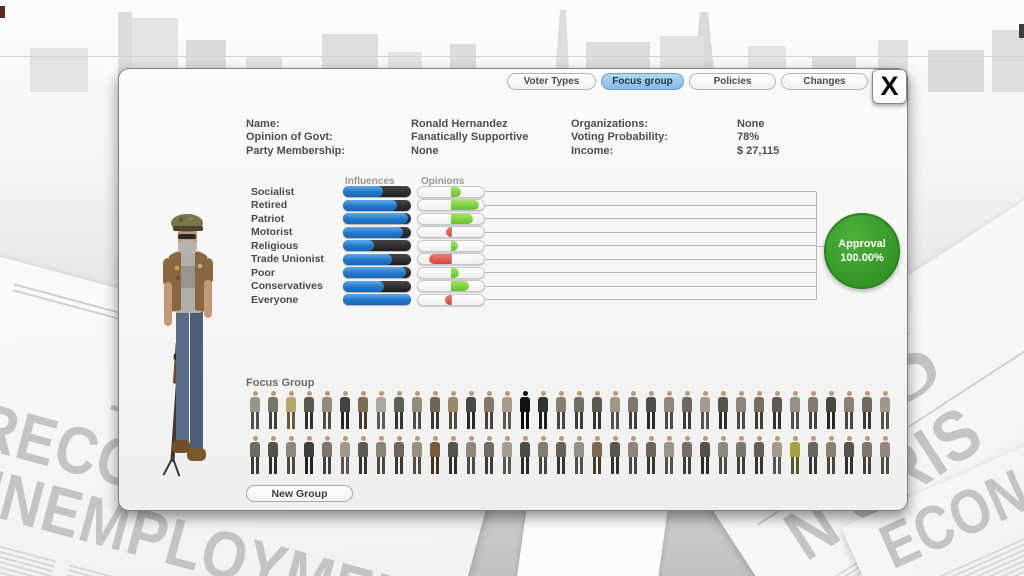 The height and width of the screenshot is (576, 1024). What do you see at coordinates (824, 81) in the screenshot?
I see `tab-changes: Changes` at bounding box center [824, 81].